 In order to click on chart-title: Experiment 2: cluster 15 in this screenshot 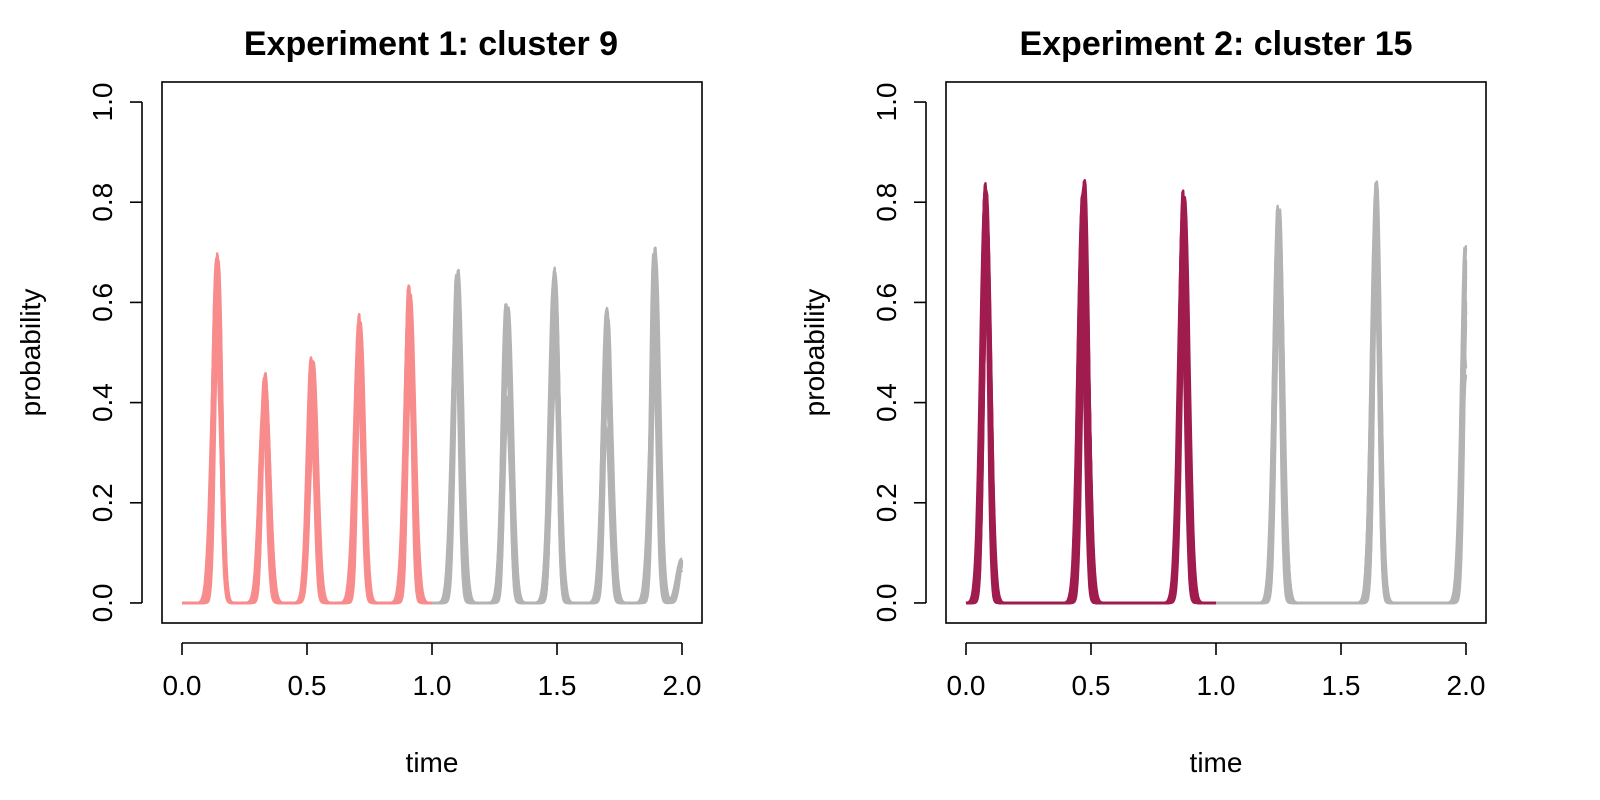, I will do `click(1215, 44)`.